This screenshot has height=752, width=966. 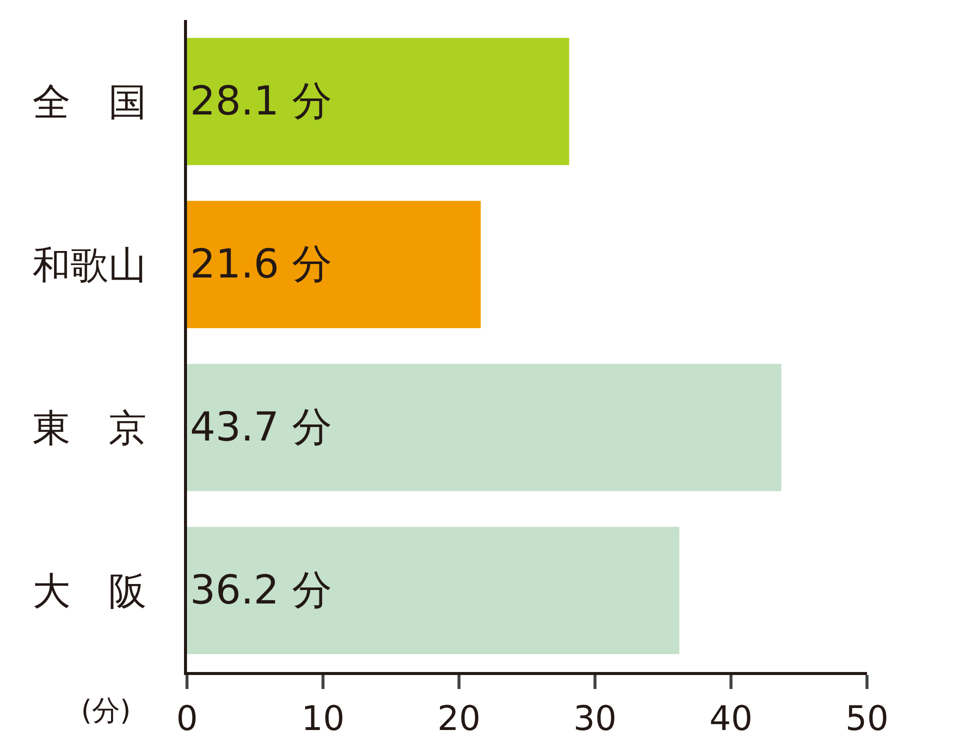 I want to click on data-label: 36.2 分, so click(x=261, y=591).